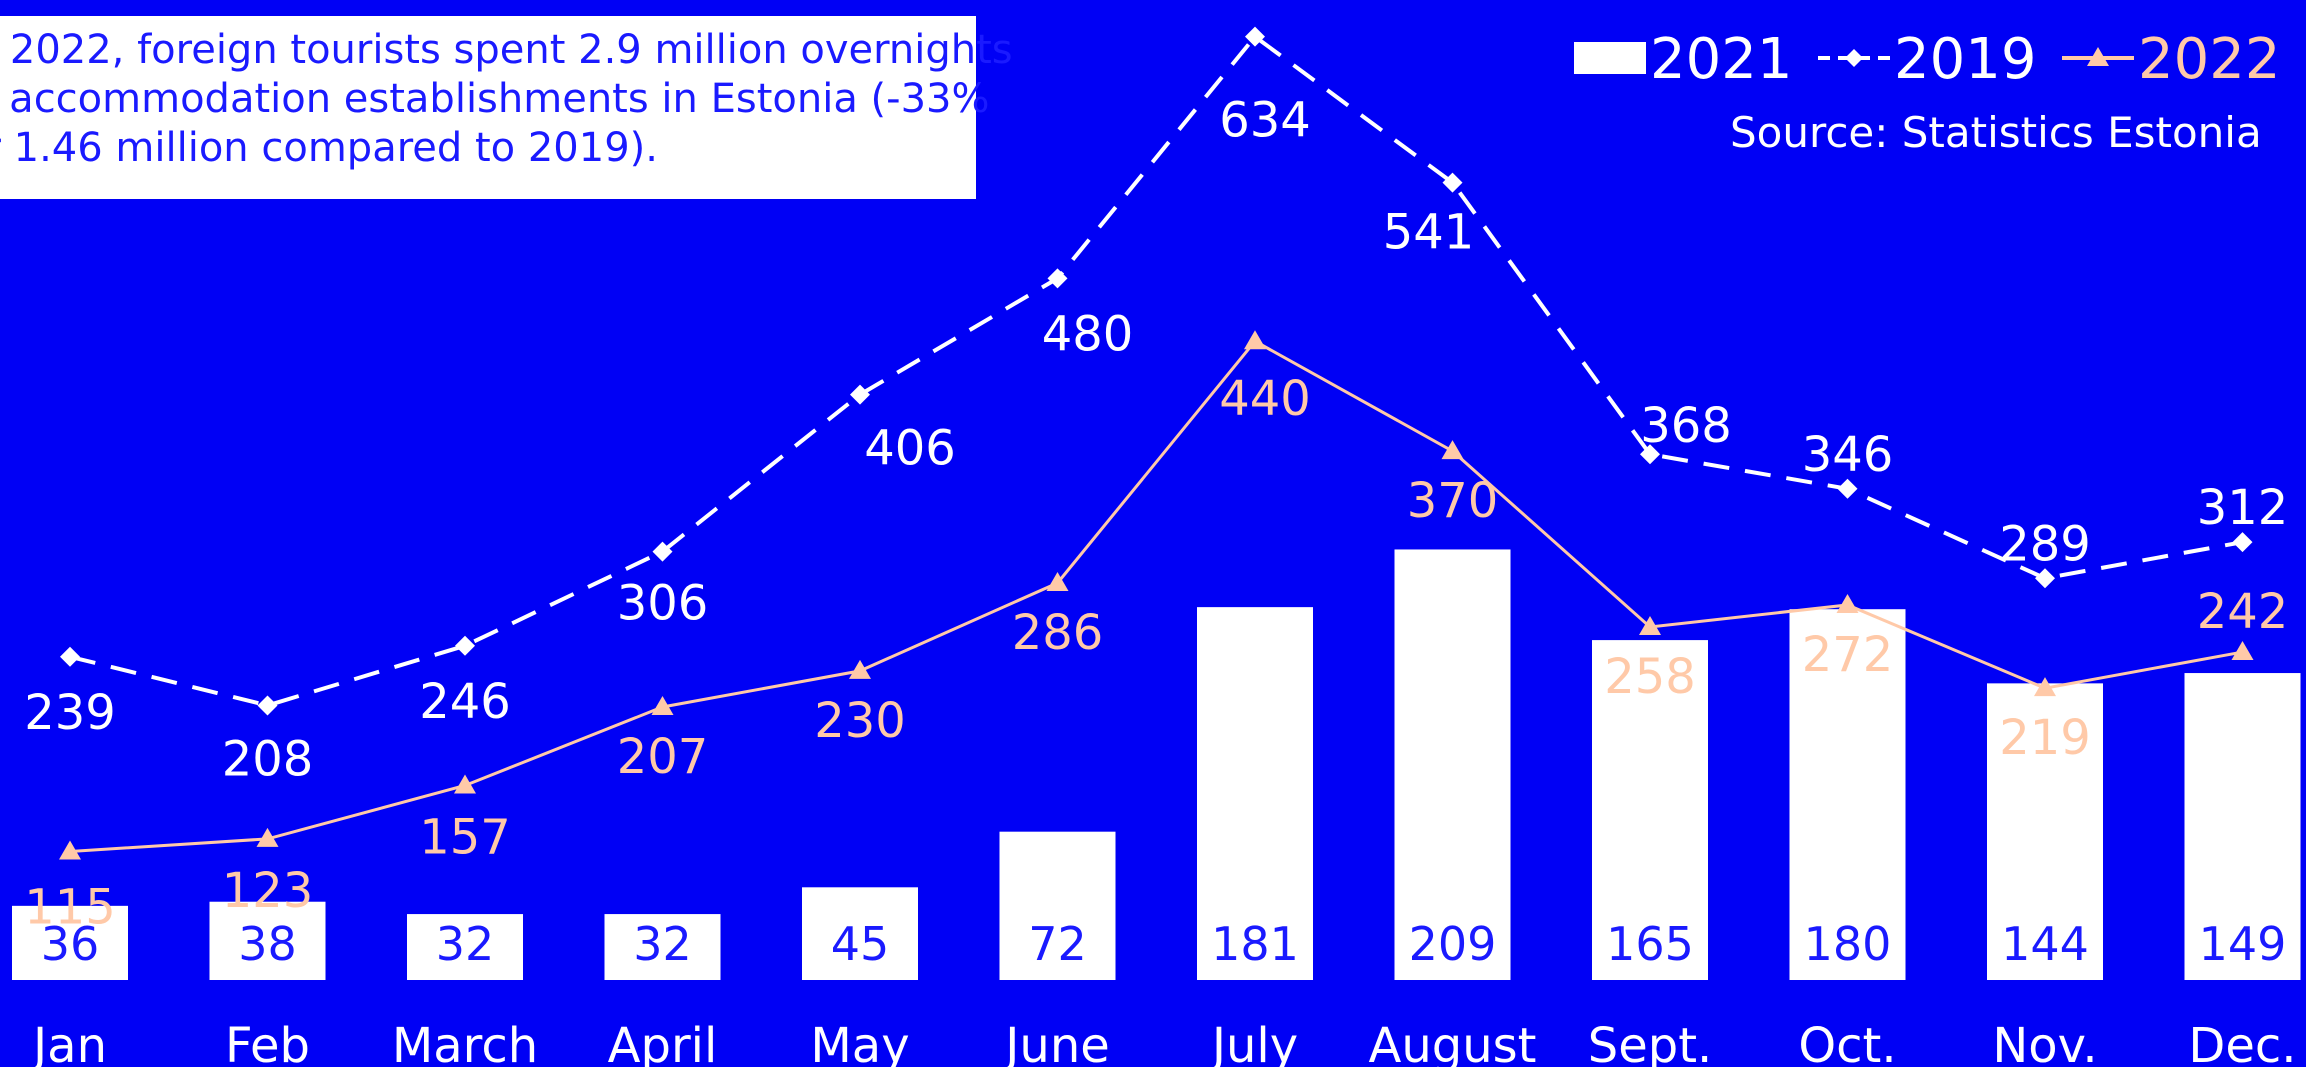  Describe the element at coordinates (1610, 58) in the screenshot. I see `legend-swatch-2021` at that location.